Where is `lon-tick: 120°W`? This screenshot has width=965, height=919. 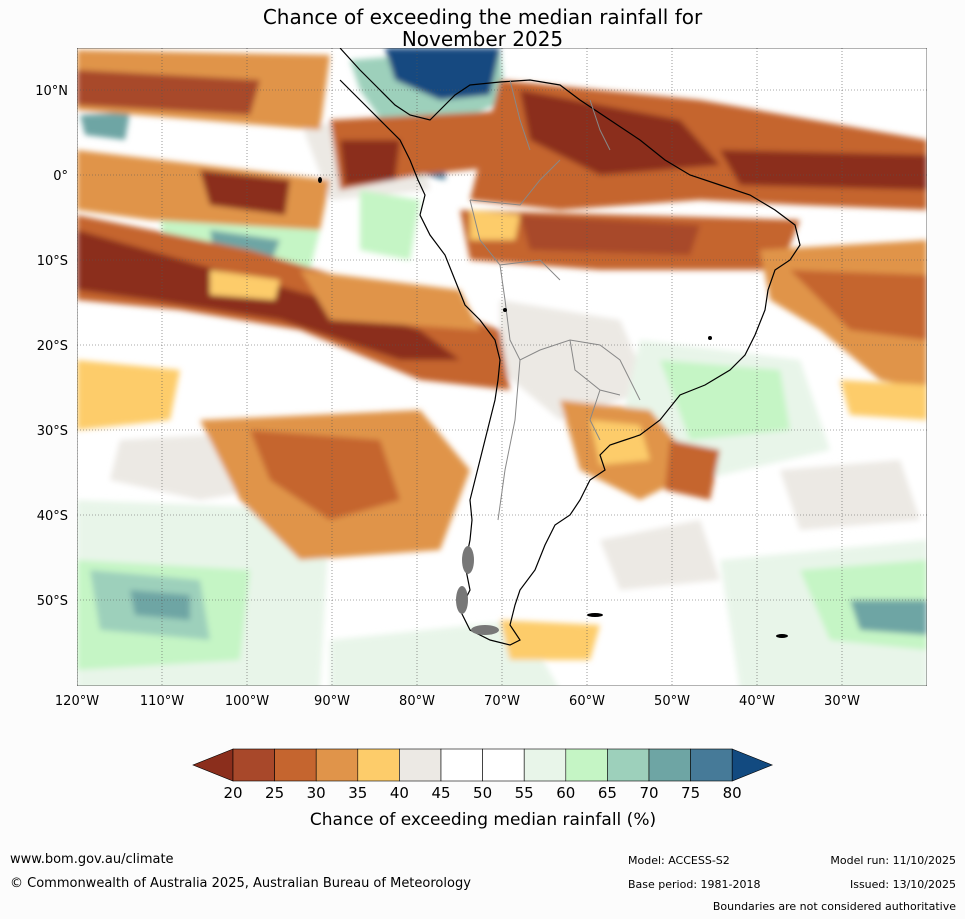 lon-tick: 120°W is located at coordinates (77, 701).